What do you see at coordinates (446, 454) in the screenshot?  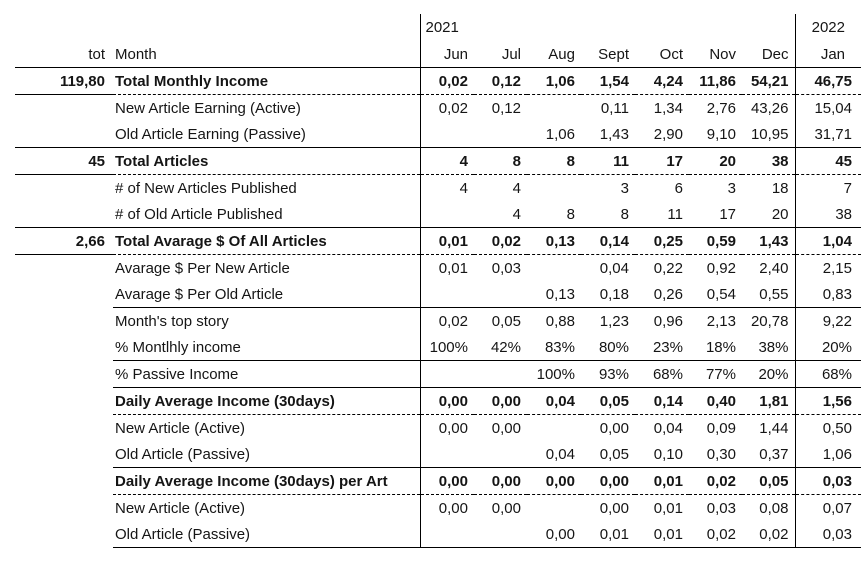 I see `value-cell-jun` at bounding box center [446, 454].